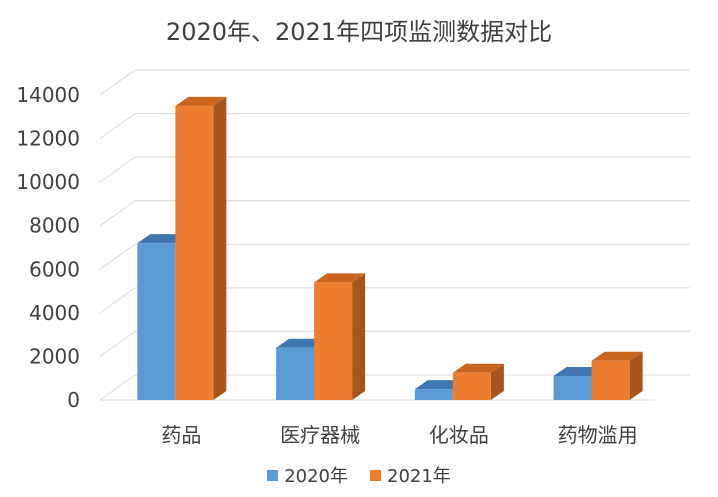 The width and height of the screenshot is (718, 497). I want to click on legend-label-2020: 2020年, so click(316, 476).